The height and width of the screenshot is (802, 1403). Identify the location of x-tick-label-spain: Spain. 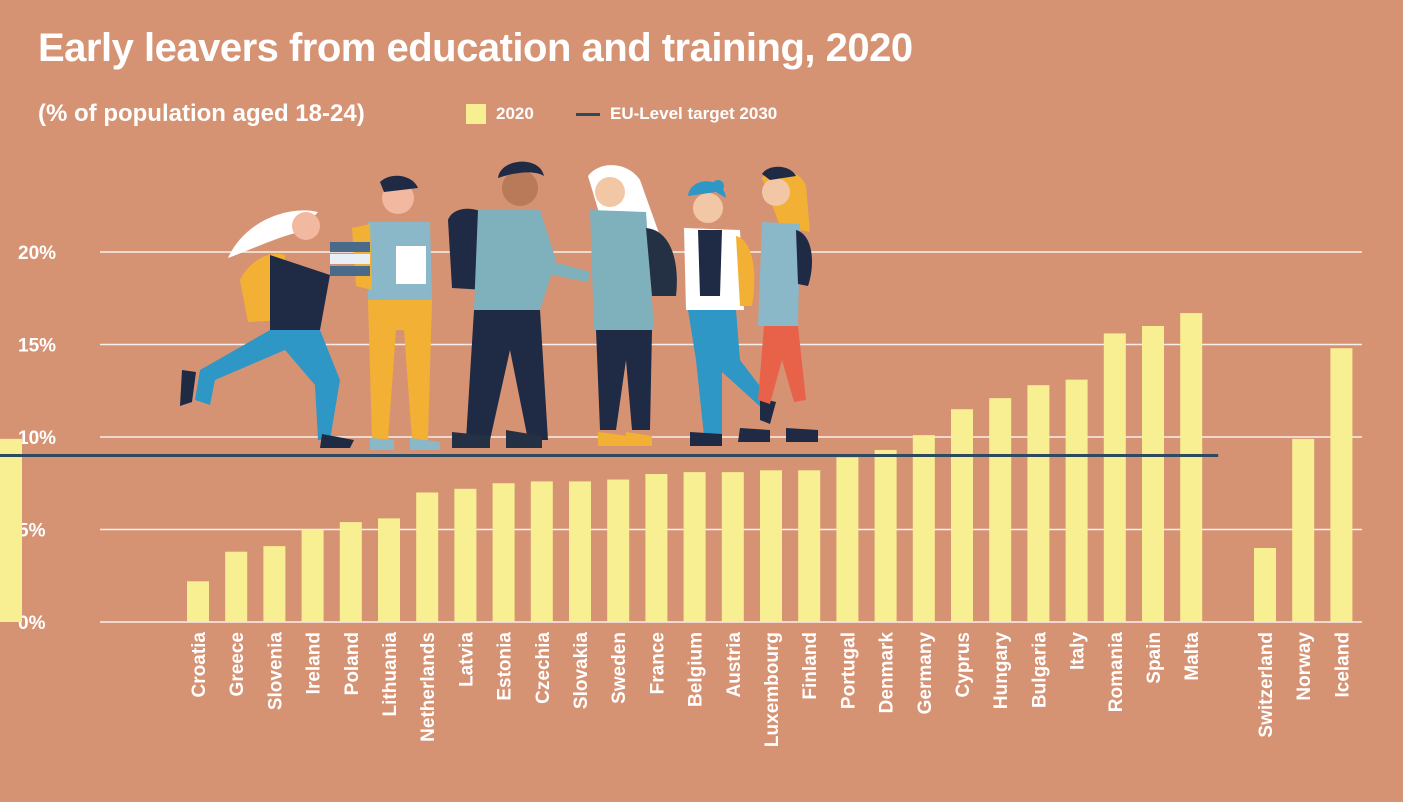
(1154, 658).